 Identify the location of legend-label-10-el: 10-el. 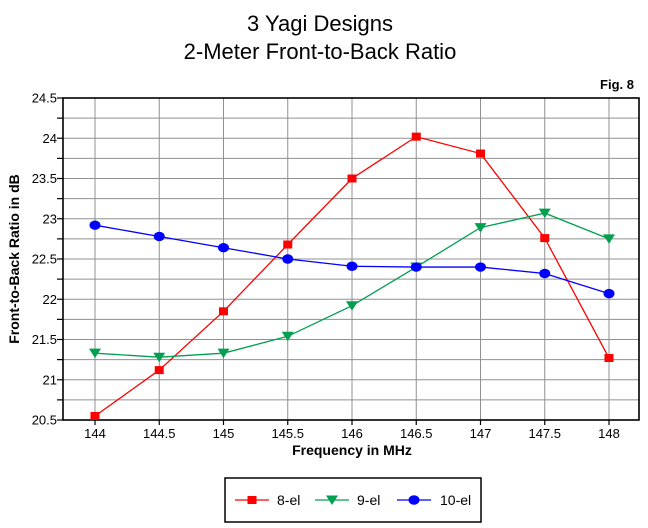
(455, 500).